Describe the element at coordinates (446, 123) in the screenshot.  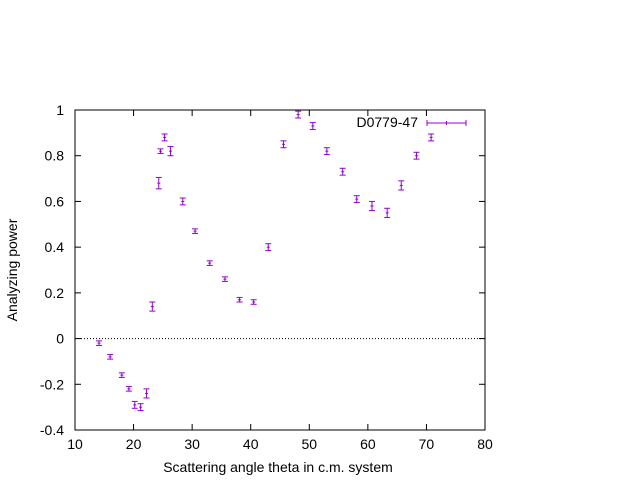
I see `legend-swatch` at that location.